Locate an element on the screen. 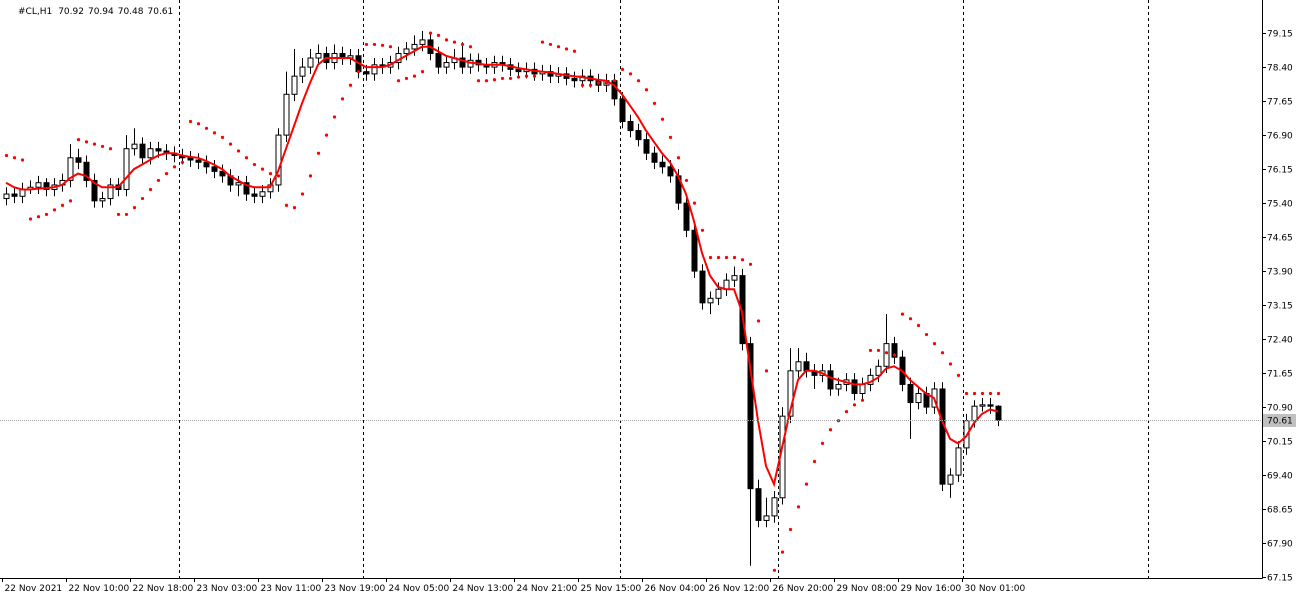 This screenshot has width=1300, height=600. y-tick-label: 77.65 is located at coordinates (1280, 103).